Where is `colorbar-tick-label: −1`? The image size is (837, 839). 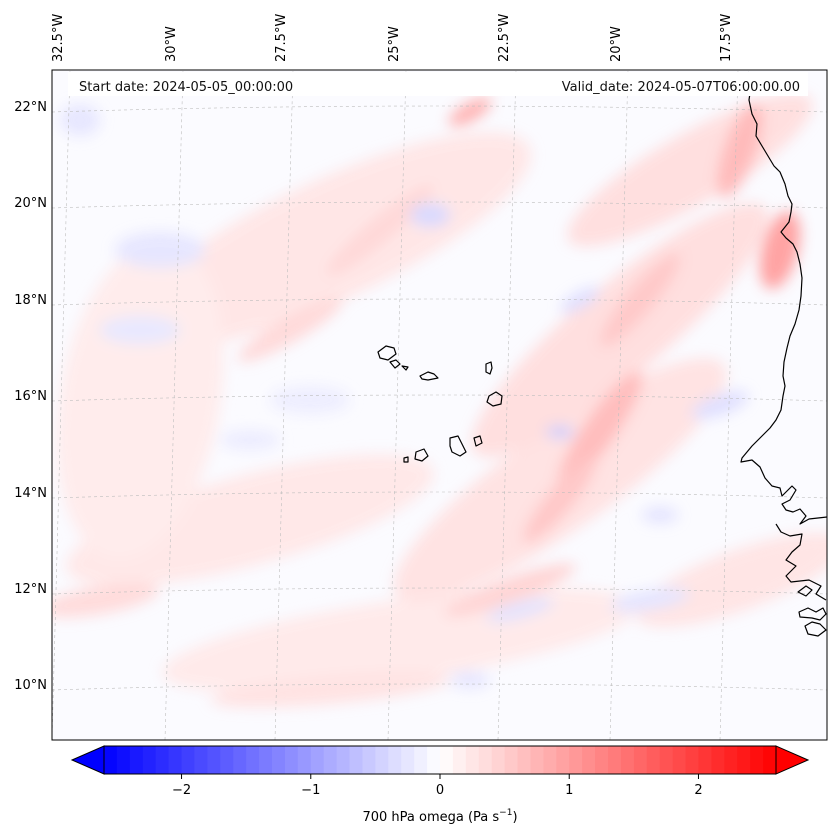 colorbar-tick-label: −1 is located at coordinates (310, 790).